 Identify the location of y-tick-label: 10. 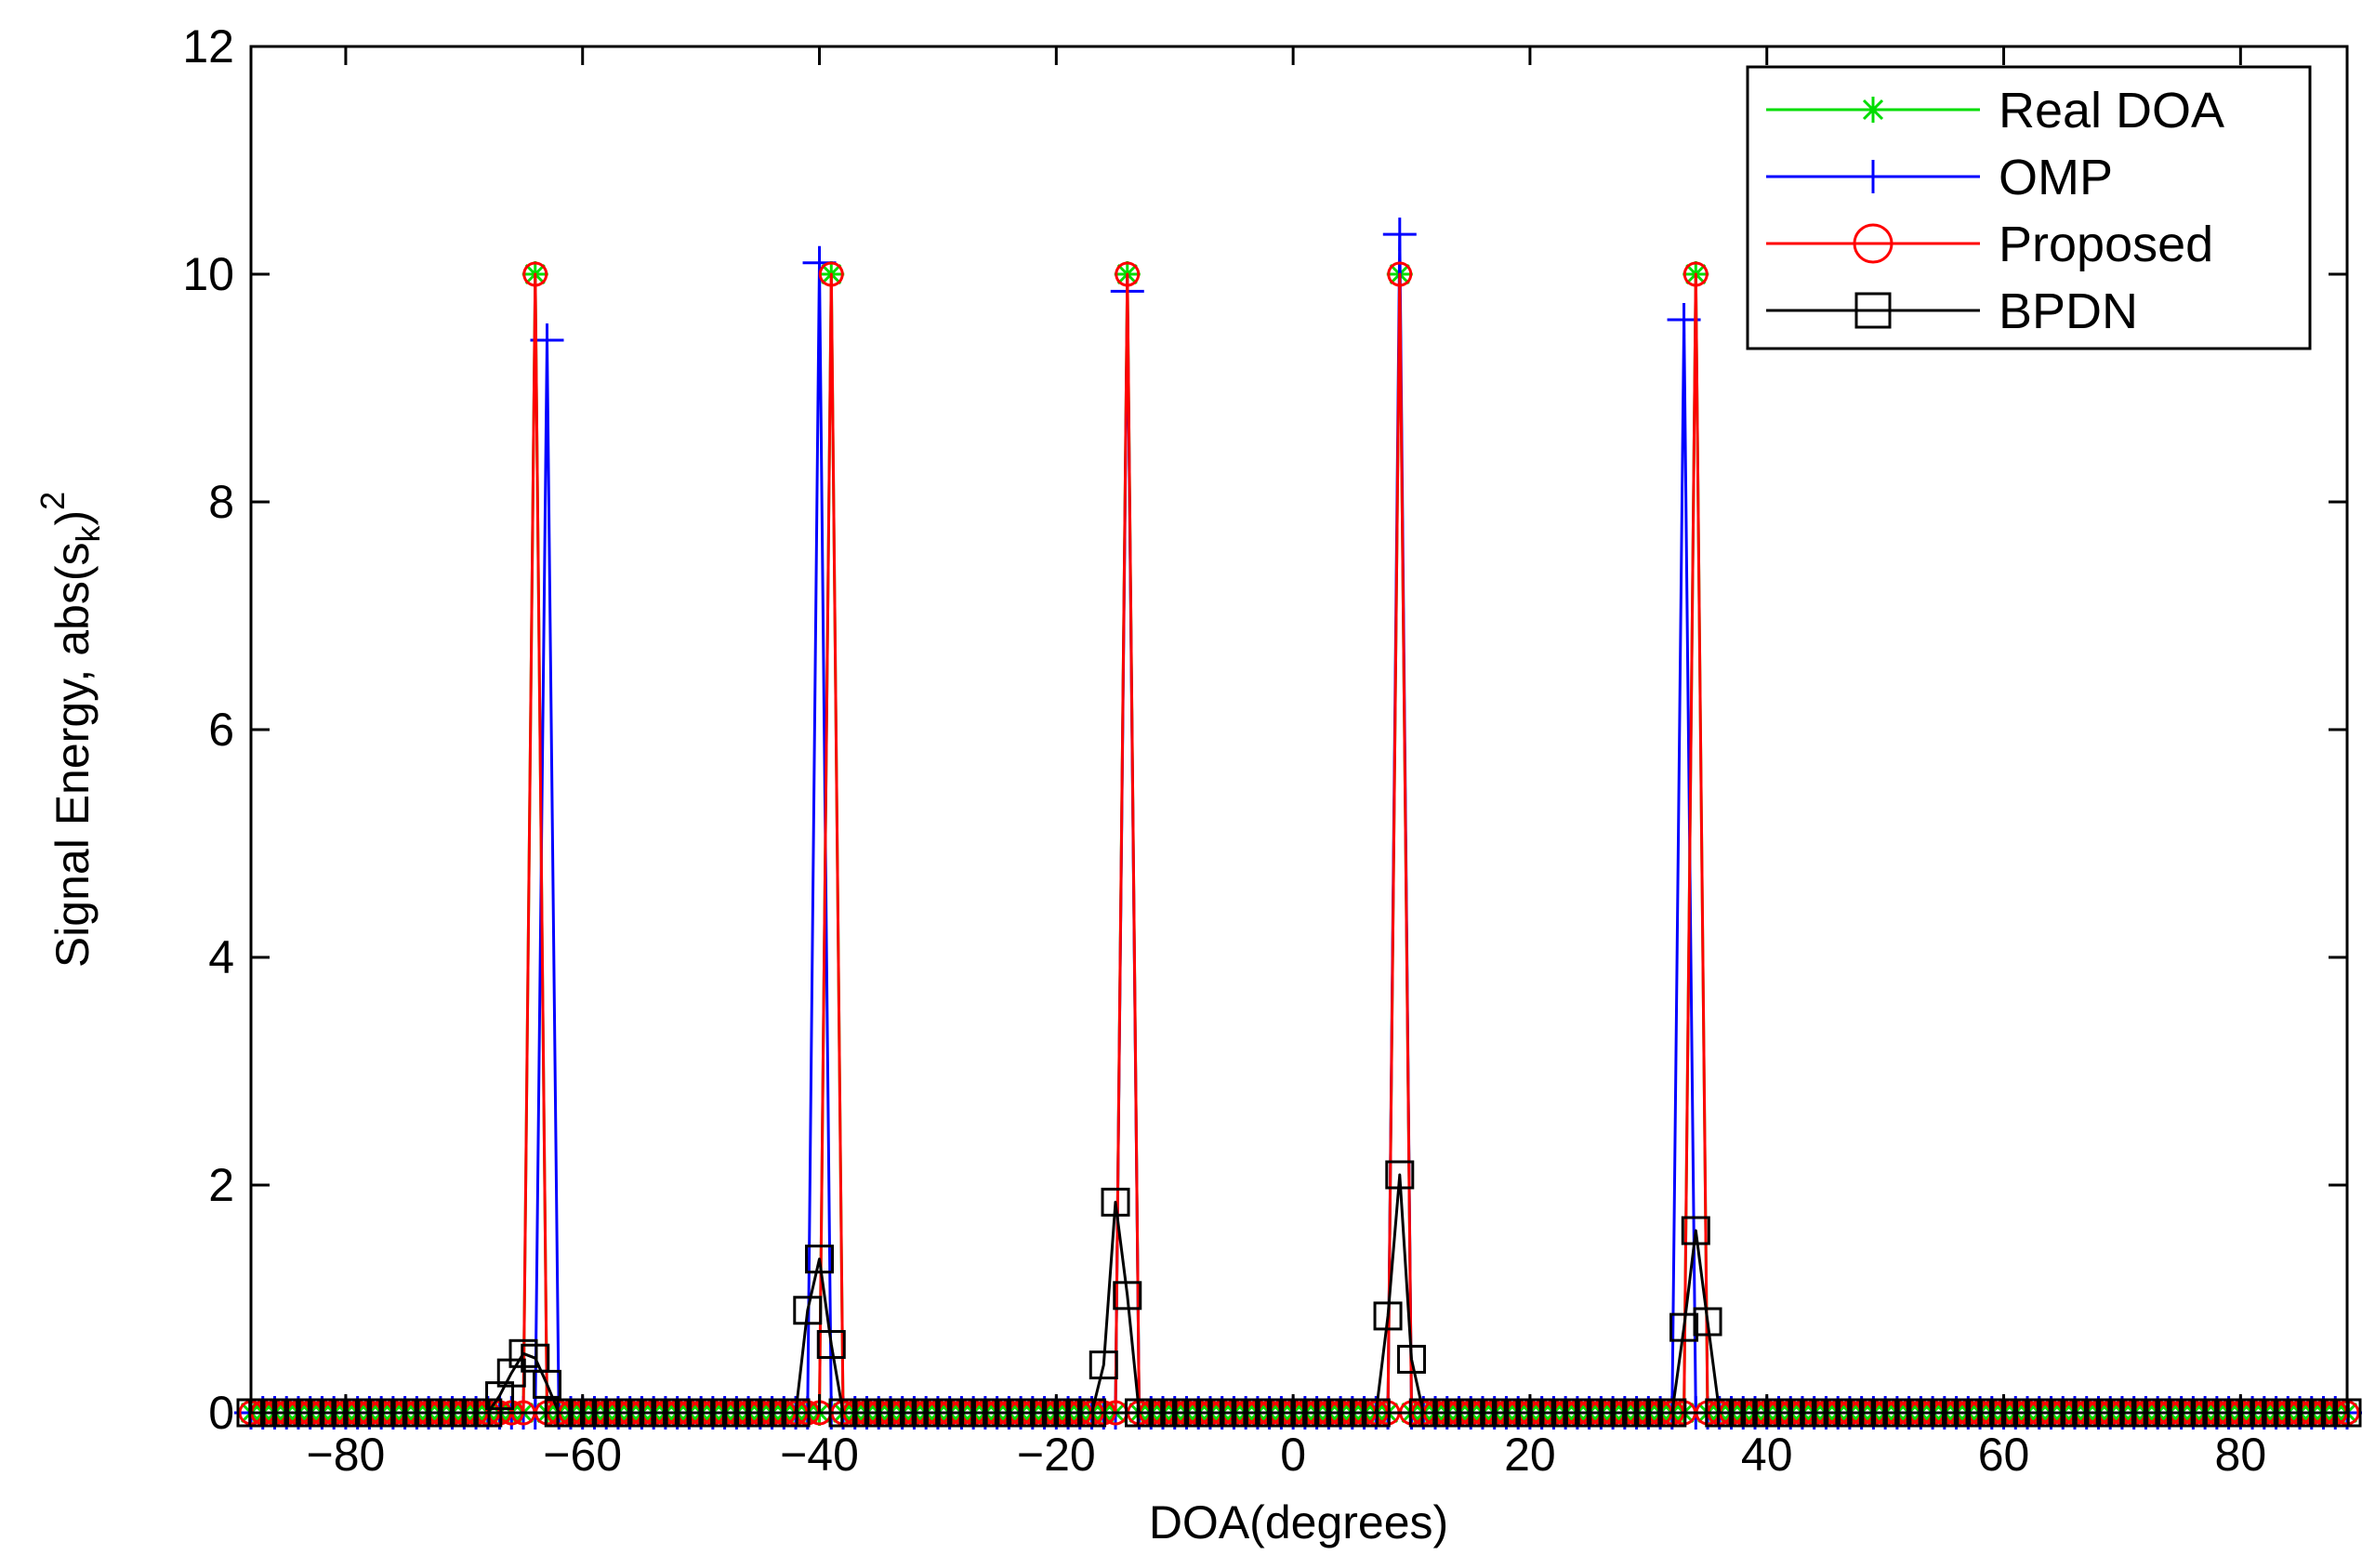
(208, 274).